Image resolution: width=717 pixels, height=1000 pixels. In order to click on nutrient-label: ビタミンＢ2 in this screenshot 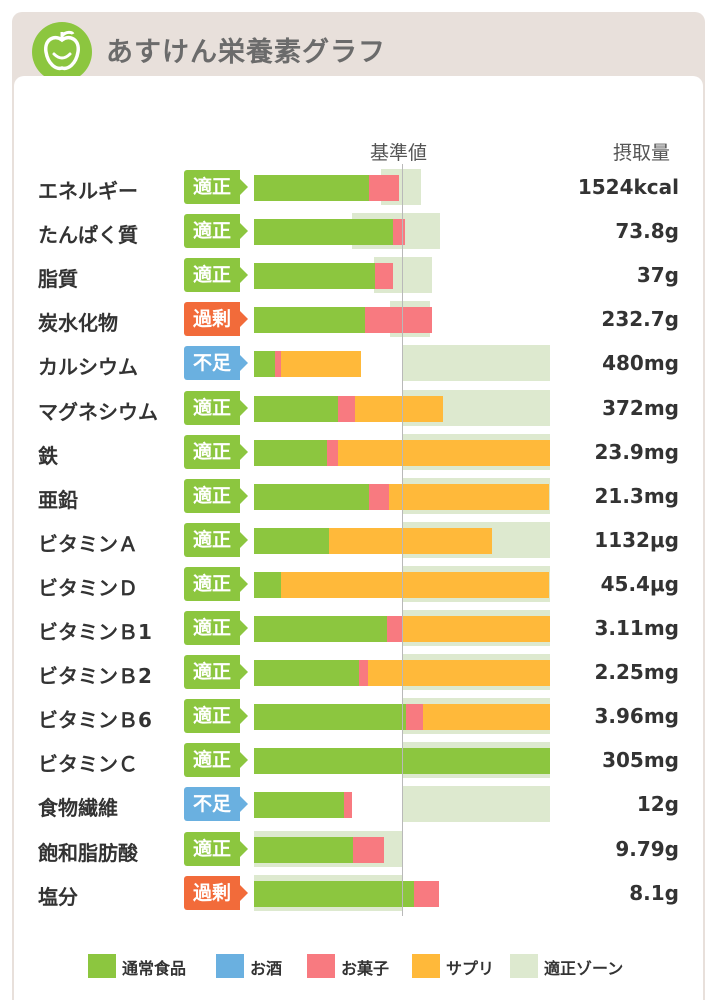, I will do `click(95, 676)`.